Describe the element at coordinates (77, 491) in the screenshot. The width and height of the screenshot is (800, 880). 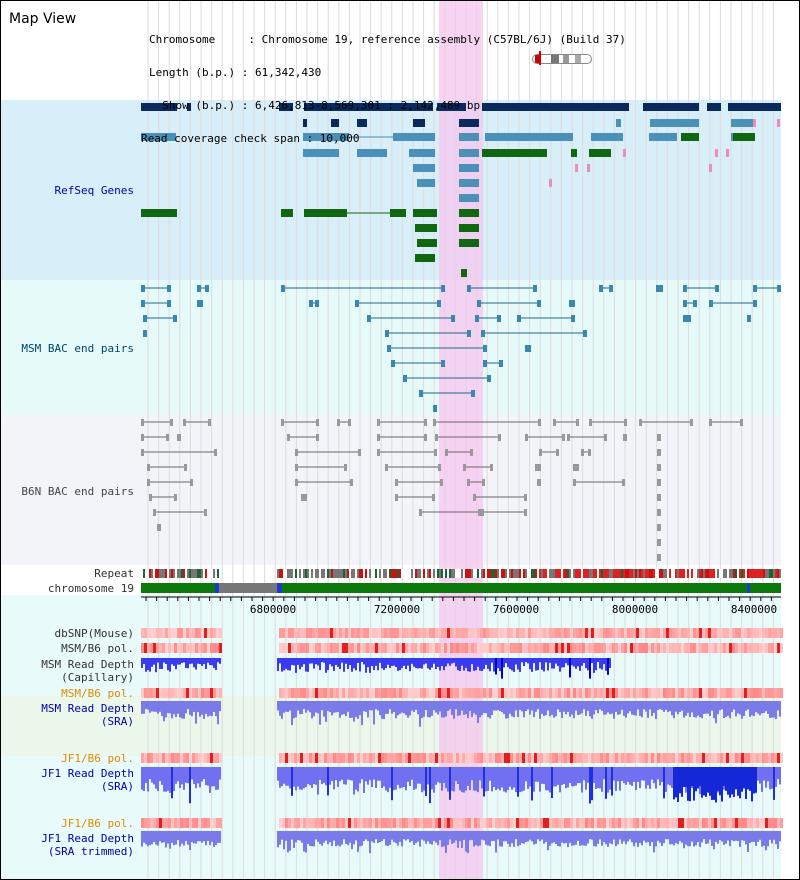
I see `track-label-b6n-bac: B6N BAC end pairs` at that location.